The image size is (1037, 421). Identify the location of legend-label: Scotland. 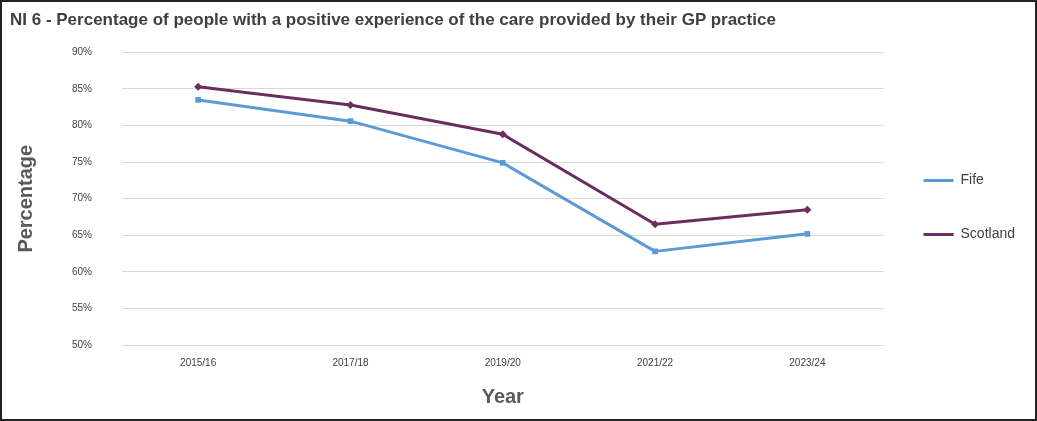
(987, 233).